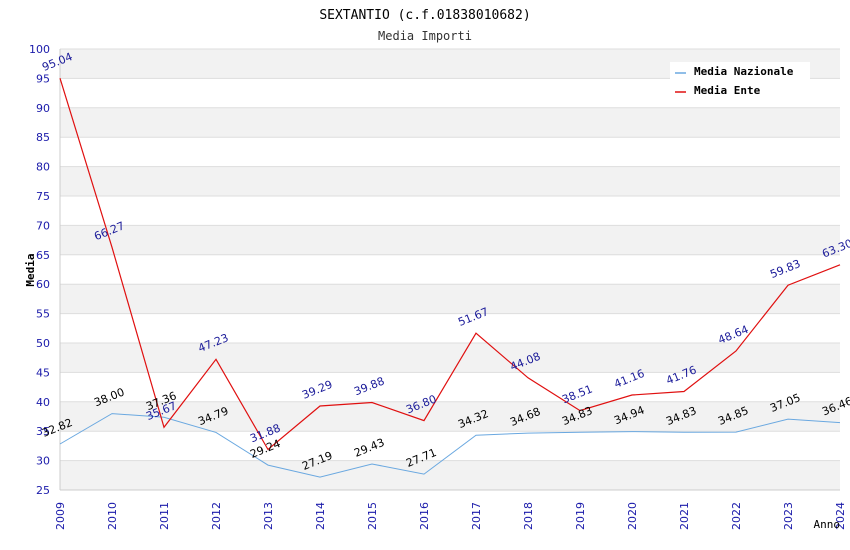  Describe the element at coordinates (60, 516) in the screenshot. I see `x-tick-label: 2009` at that location.